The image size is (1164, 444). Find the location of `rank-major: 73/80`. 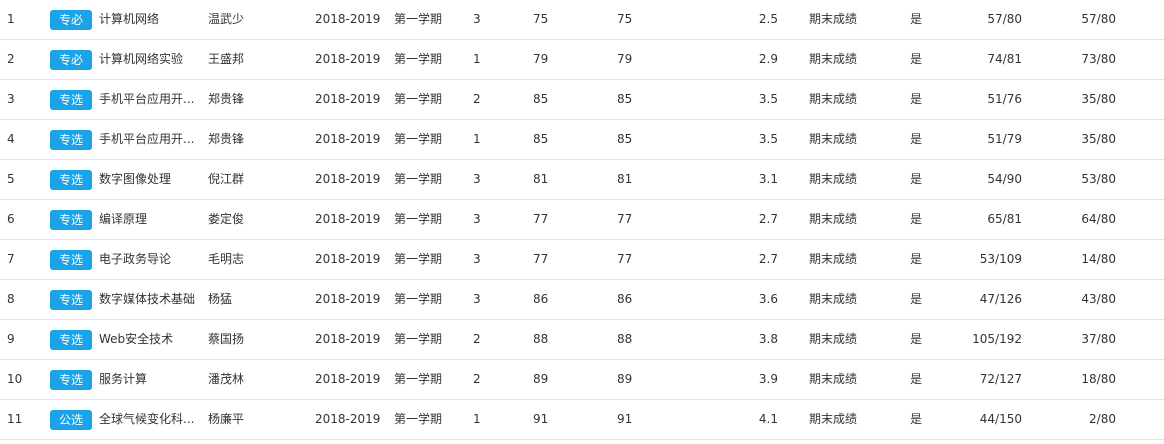

rank-major: 73/80 is located at coordinates (1098, 59).